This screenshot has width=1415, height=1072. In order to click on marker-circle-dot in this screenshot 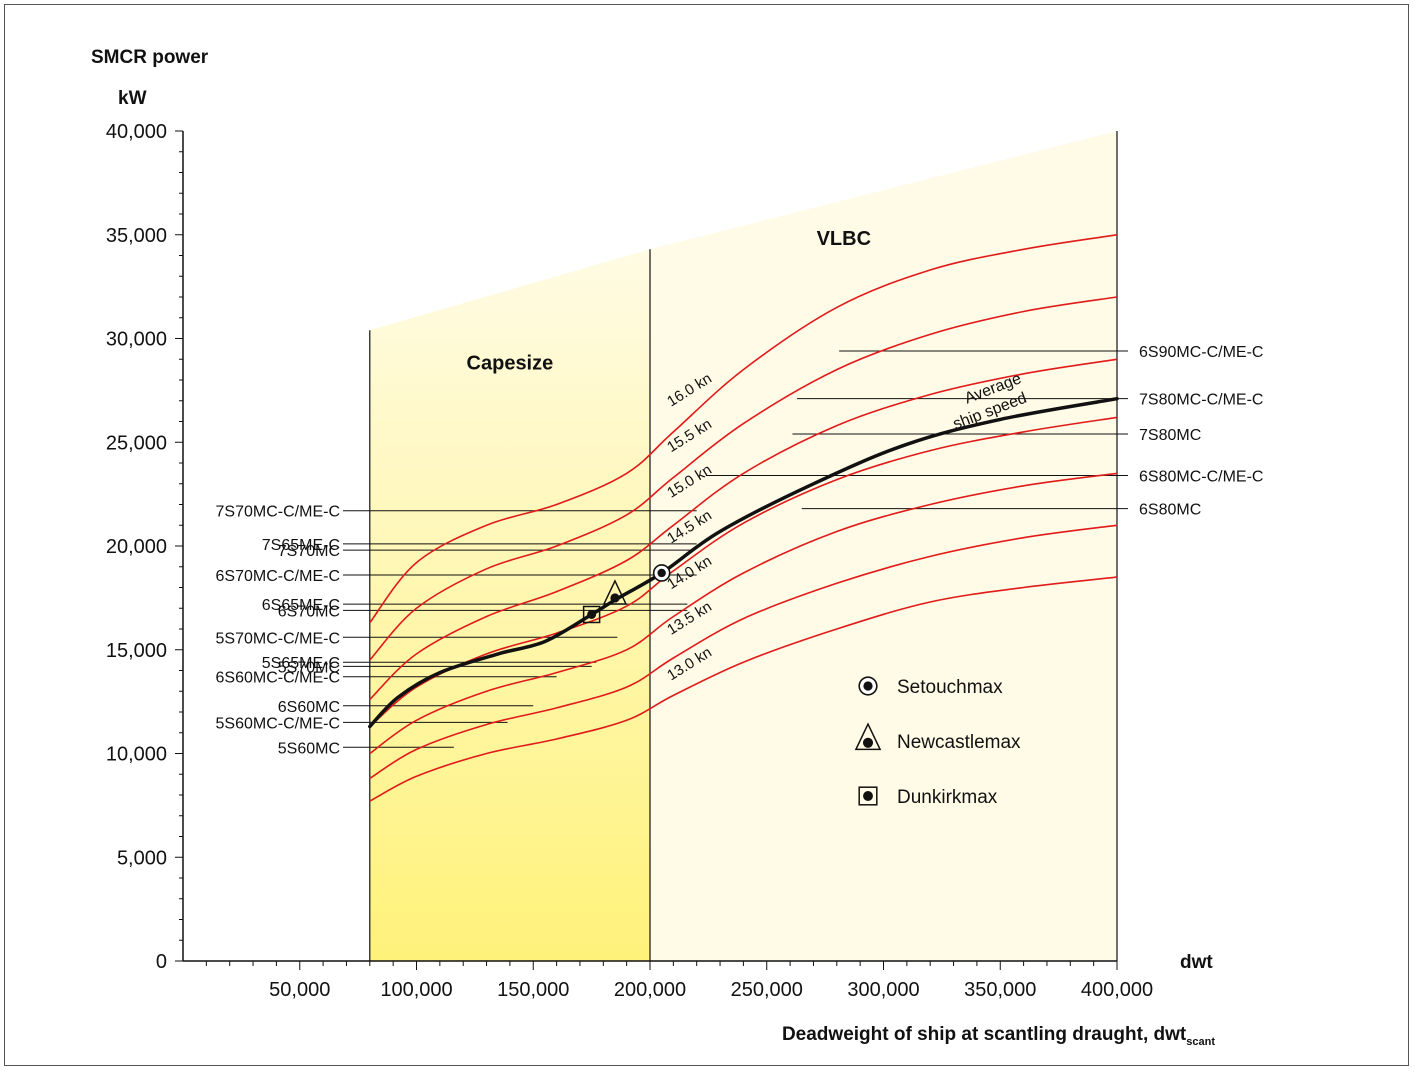, I will do `click(661, 573)`.